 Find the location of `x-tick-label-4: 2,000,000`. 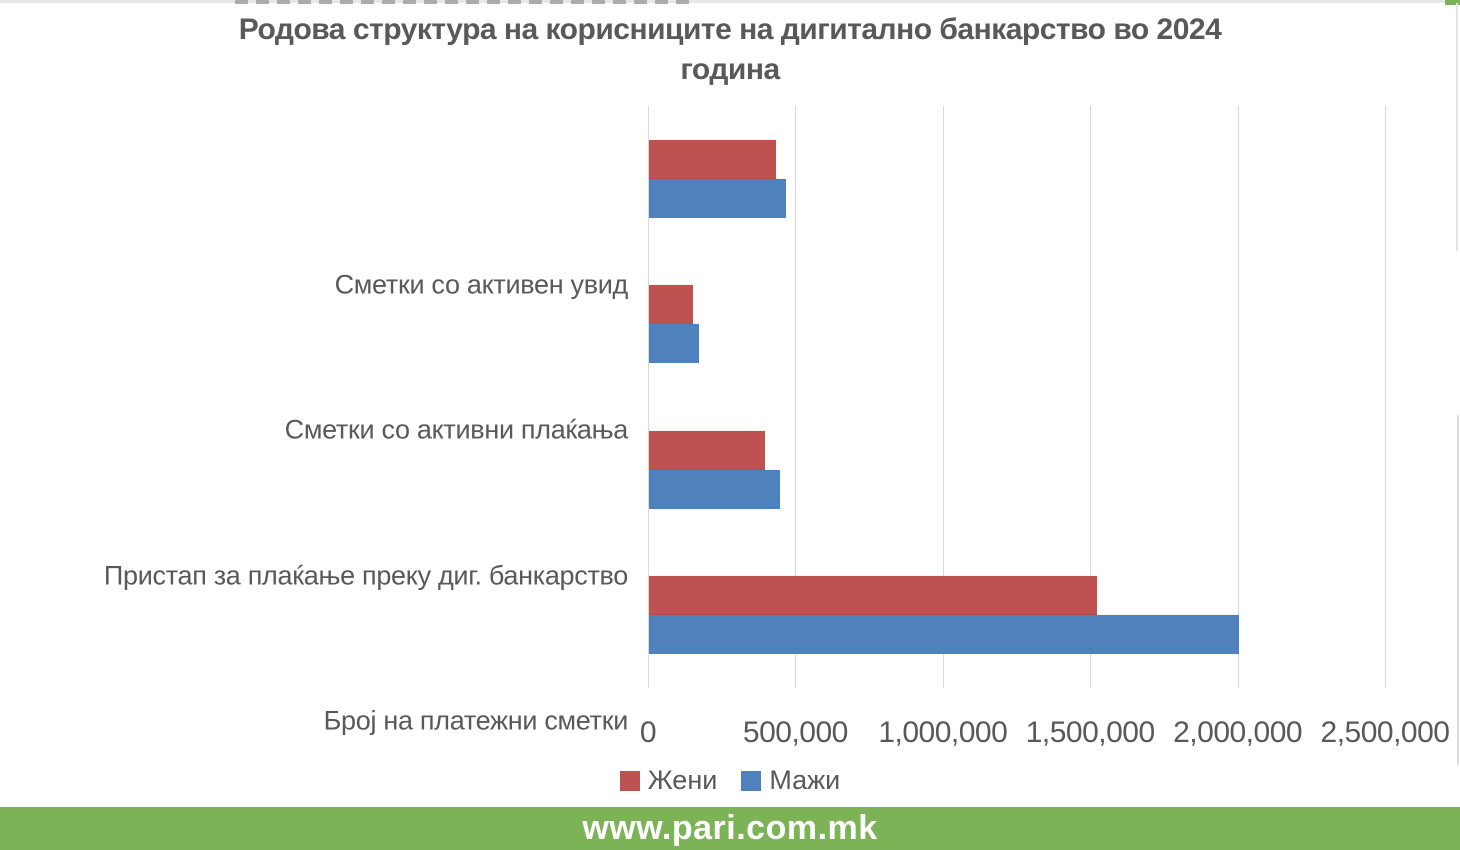

x-tick-label-4: 2,000,000 is located at coordinates (1238, 732).